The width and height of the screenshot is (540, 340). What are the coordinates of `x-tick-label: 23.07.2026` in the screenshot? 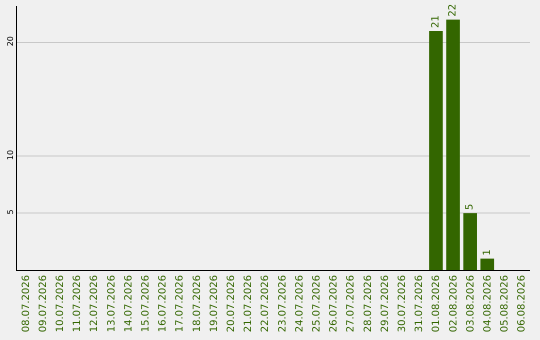 It's located at (282, 303).